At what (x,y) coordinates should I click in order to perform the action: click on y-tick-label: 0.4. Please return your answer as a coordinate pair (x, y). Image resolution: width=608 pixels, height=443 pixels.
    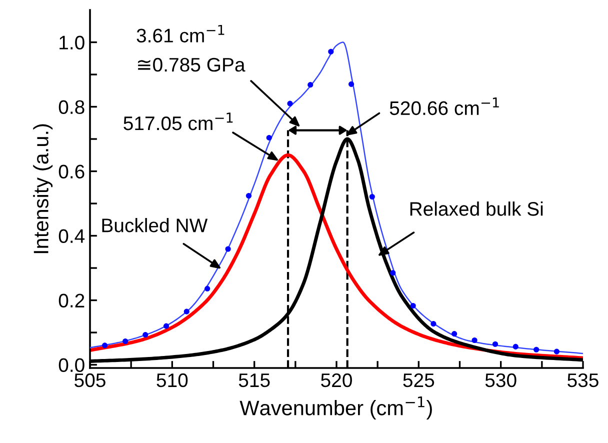
    Looking at the image, I should click on (71, 236).